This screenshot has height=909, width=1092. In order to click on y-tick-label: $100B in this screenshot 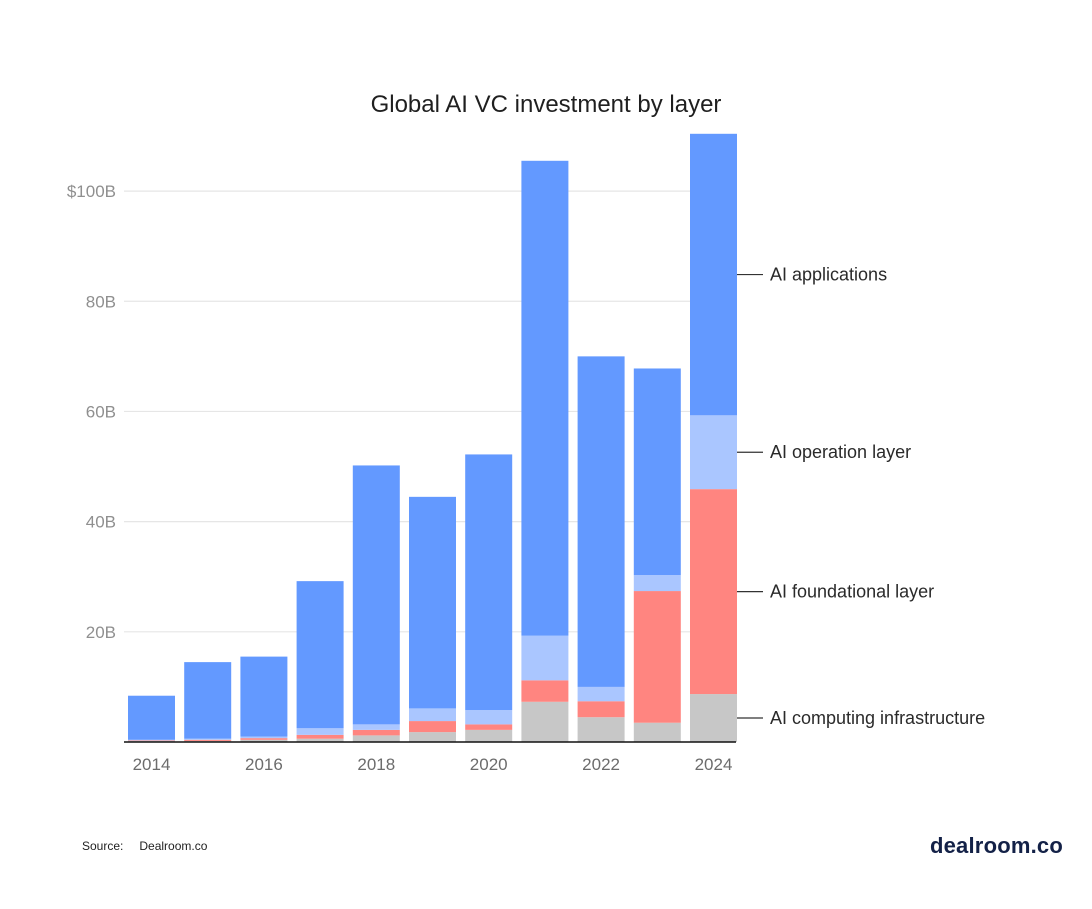, I will do `click(91, 191)`.